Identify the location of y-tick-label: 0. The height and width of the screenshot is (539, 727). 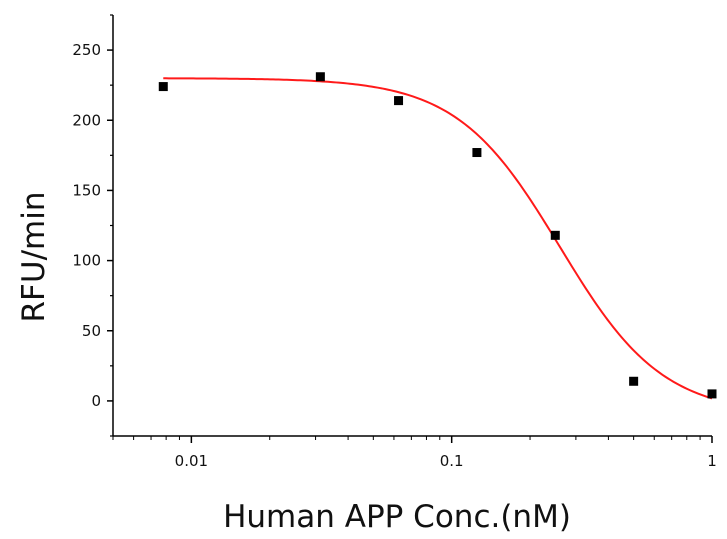
(96, 401).